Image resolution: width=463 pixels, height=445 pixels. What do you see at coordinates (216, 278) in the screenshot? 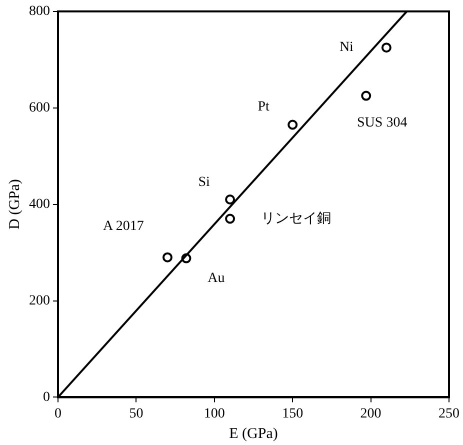
I see `annotation: Au` at bounding box center [216, 278].